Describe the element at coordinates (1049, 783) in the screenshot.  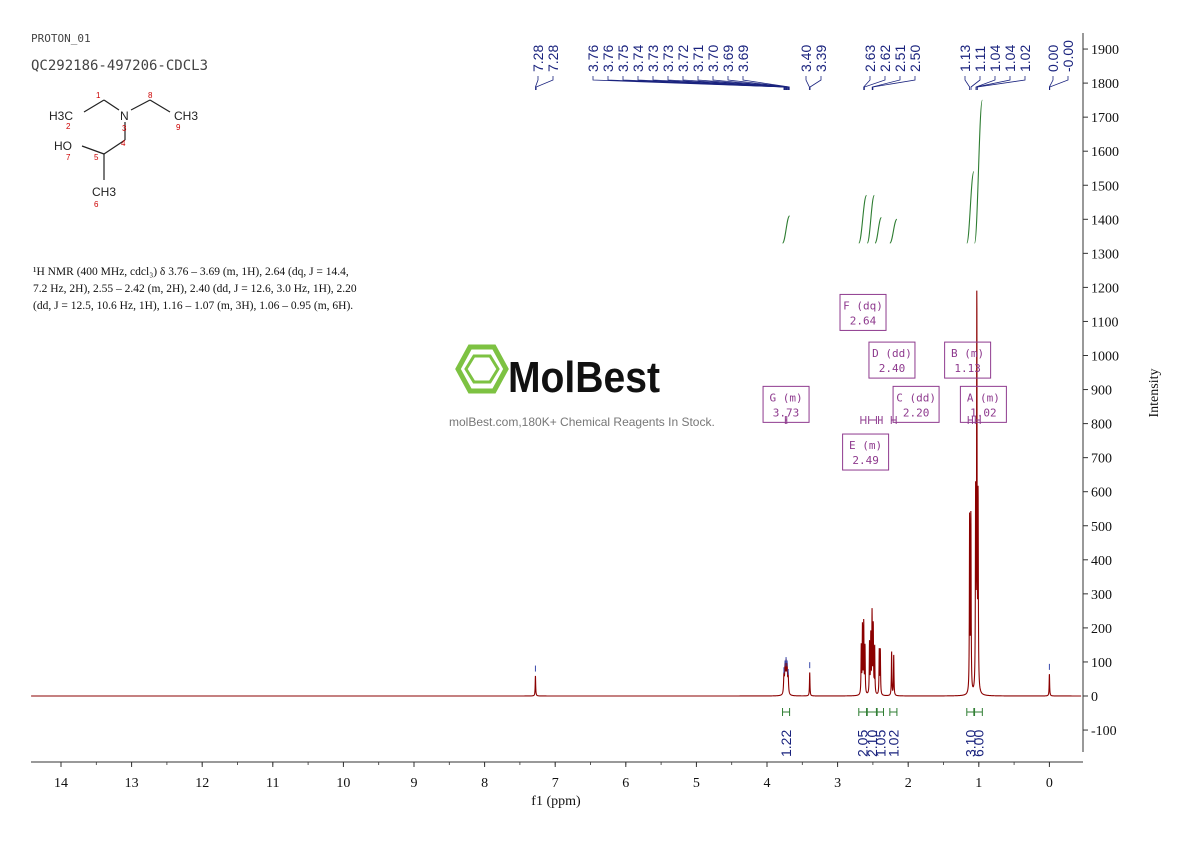
I see `x-tick-label: 0` at that location.